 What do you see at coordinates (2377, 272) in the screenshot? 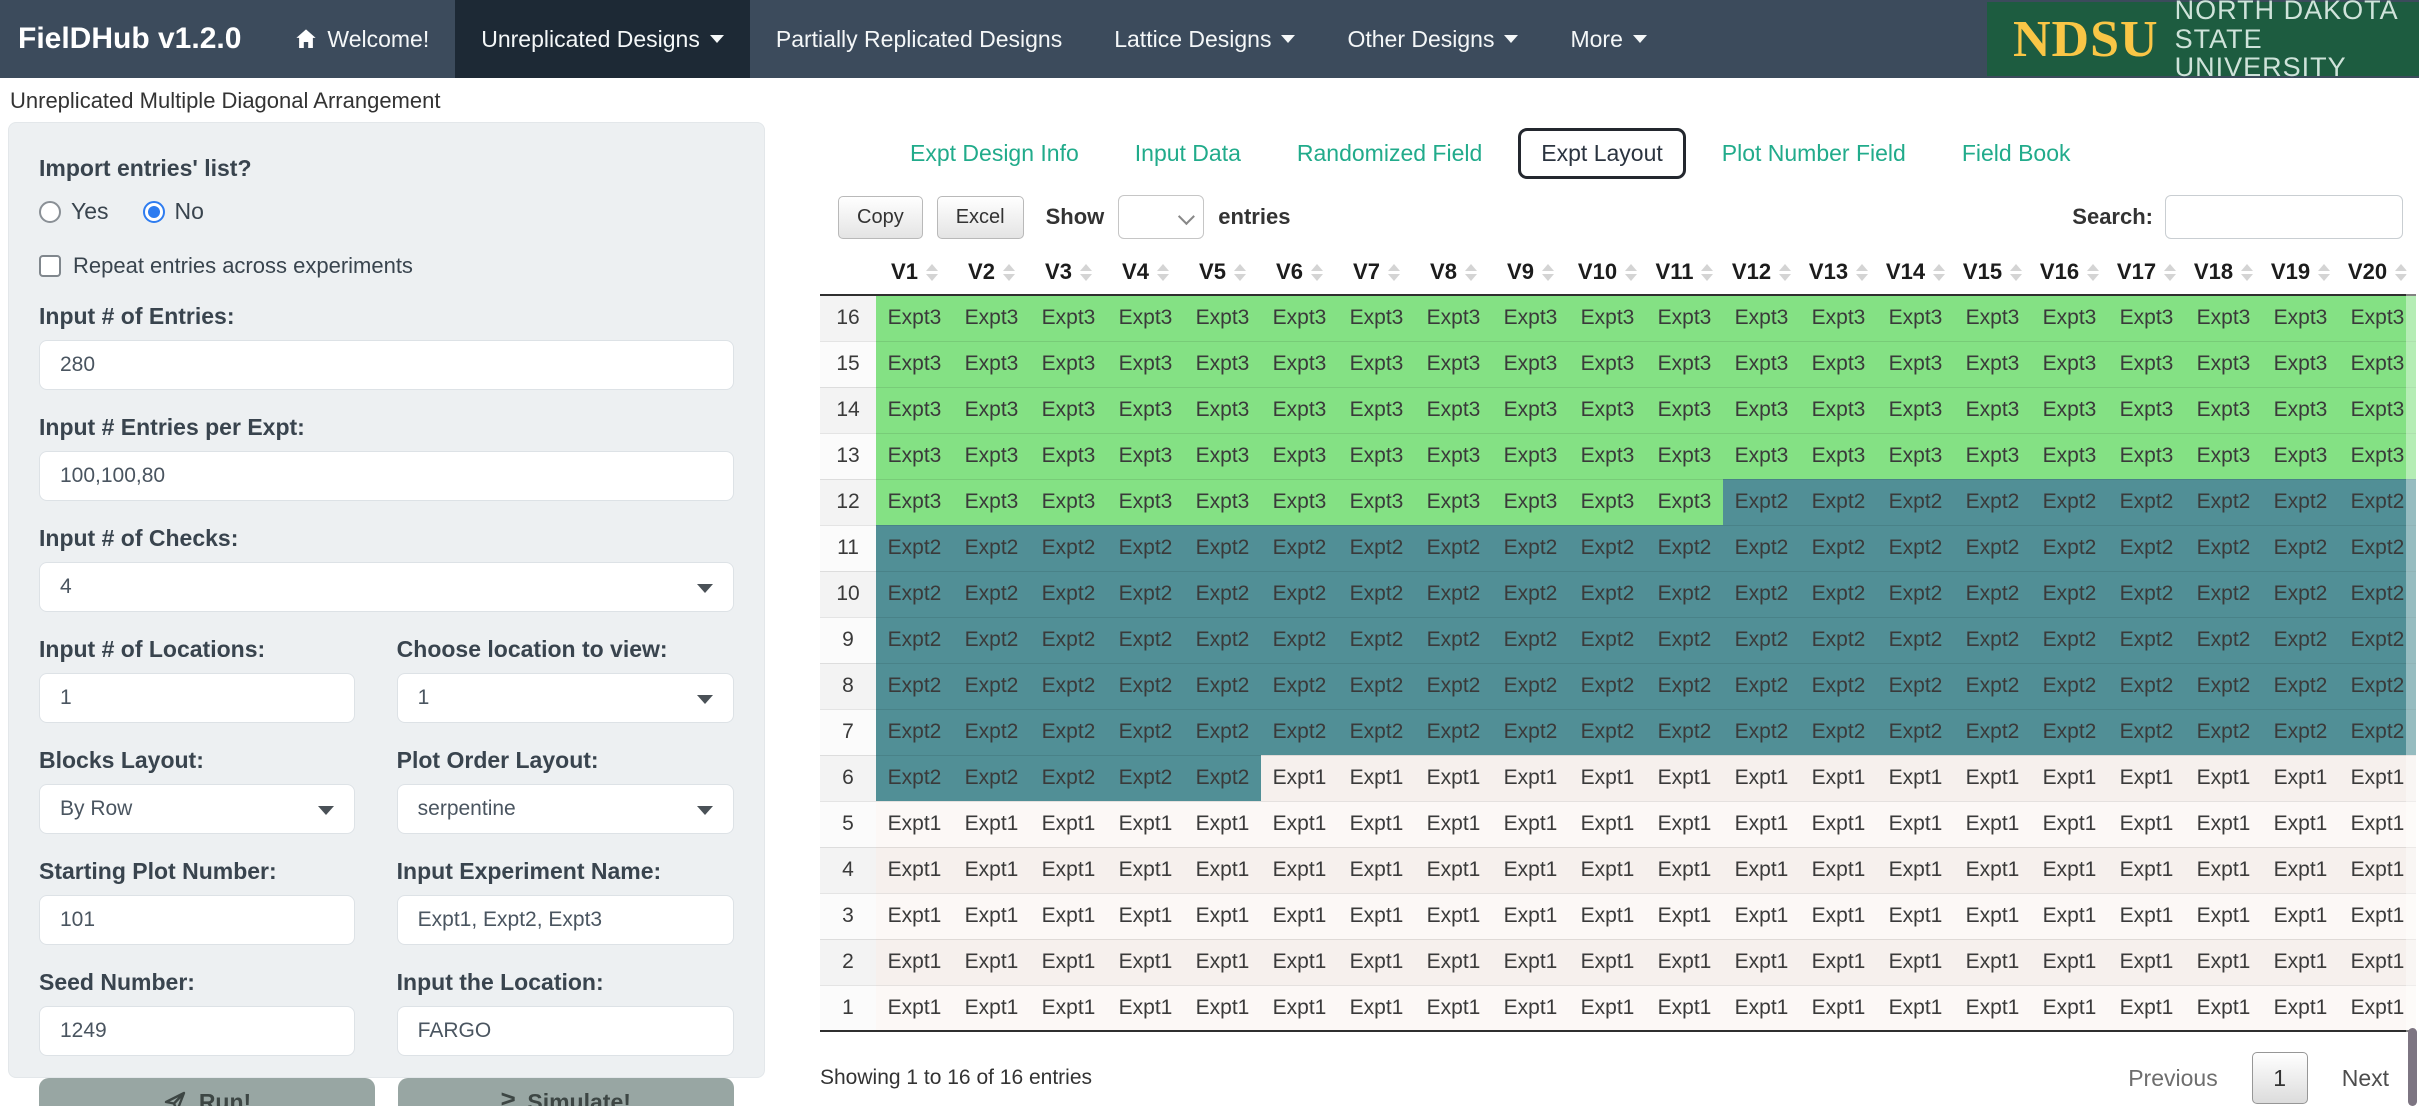
I see `column-header: V20` at bounding box center [2377, 272].